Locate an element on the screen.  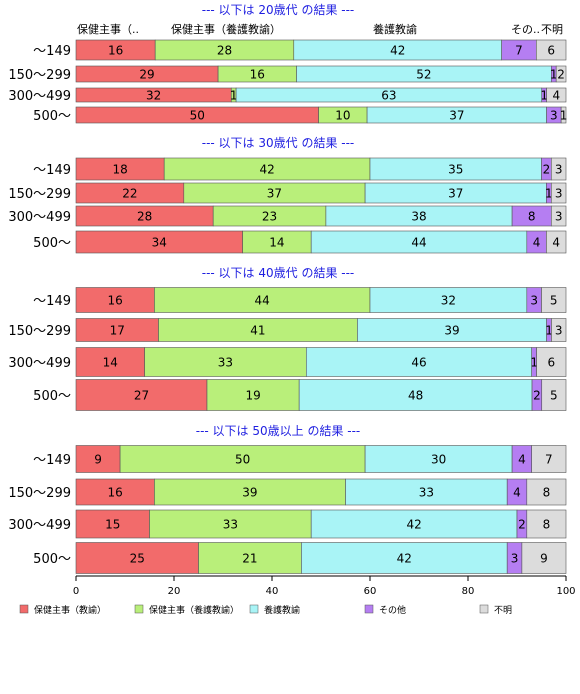
column-header: その.. is located at coordinates (525, 29).